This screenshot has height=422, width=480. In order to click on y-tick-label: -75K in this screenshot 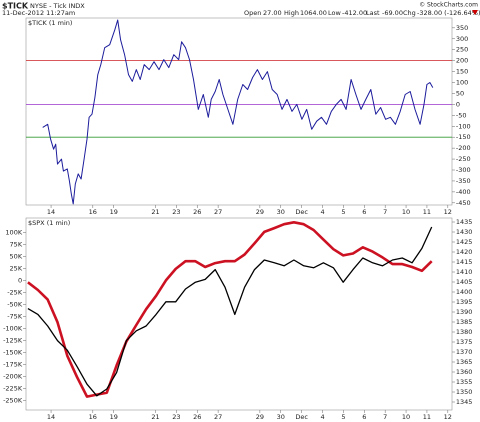, I will do `click(15, 316)`.